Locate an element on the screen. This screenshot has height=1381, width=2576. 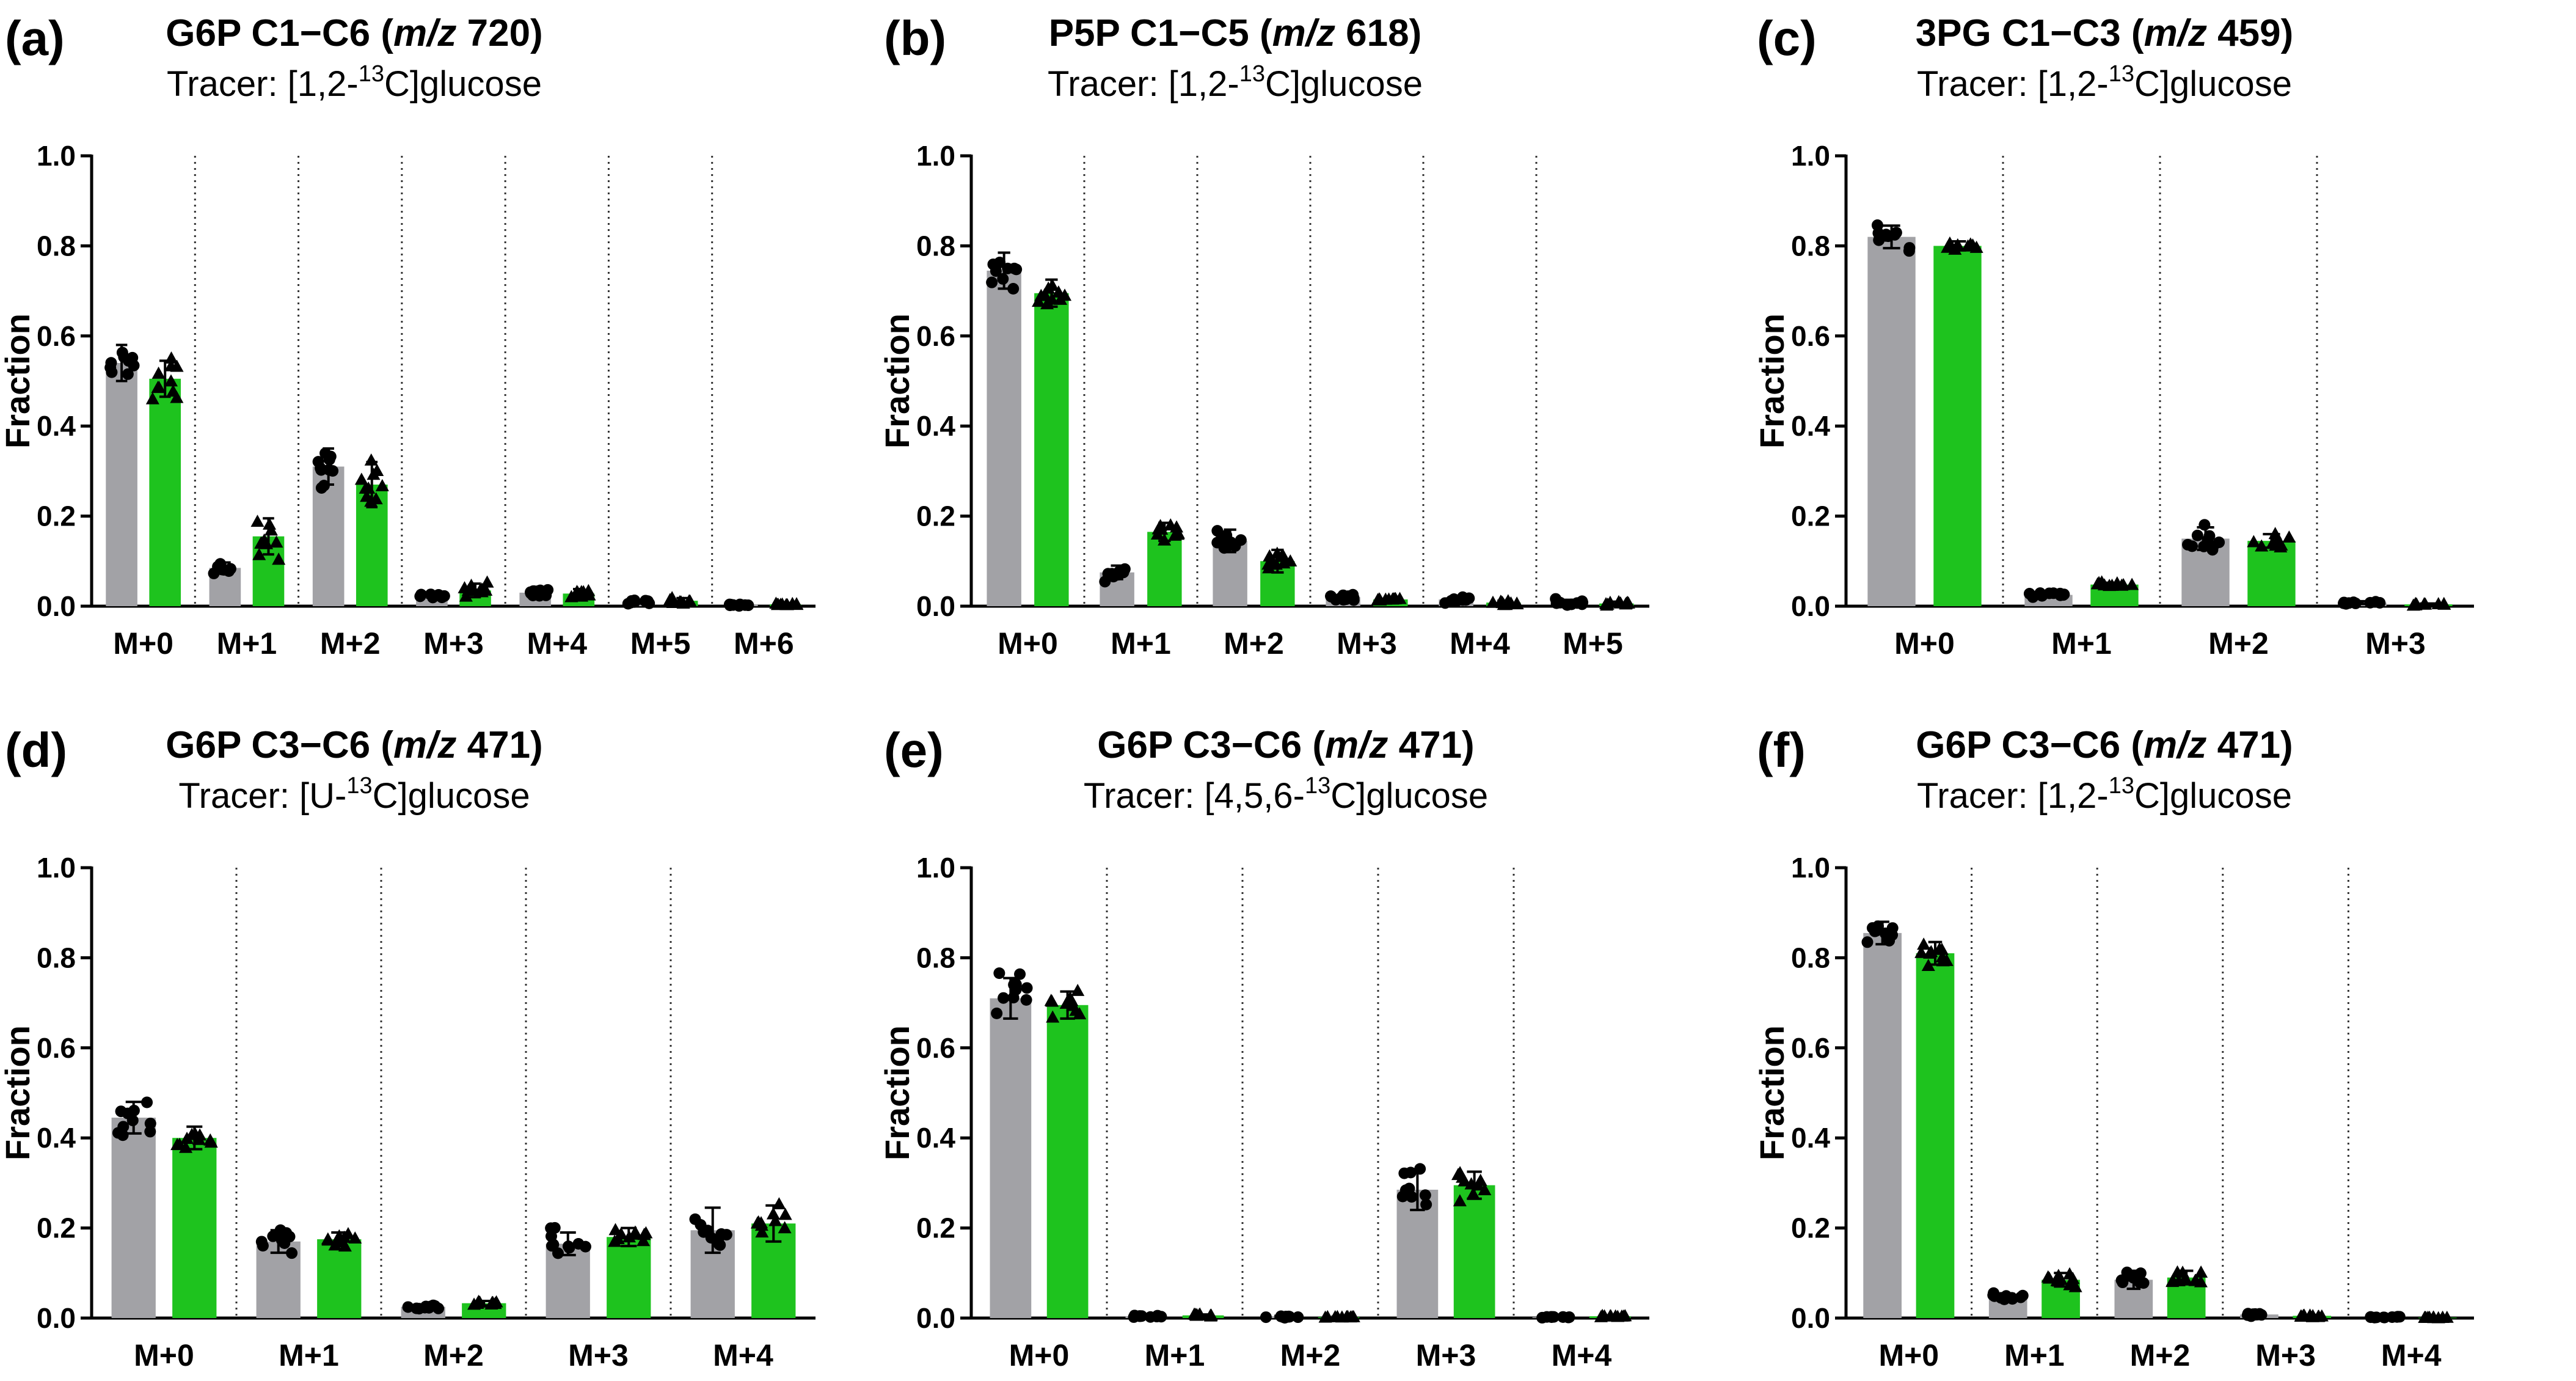
chart-title: G6P C3−C6 (m/z 471) is located at coordinates (1285, 745).